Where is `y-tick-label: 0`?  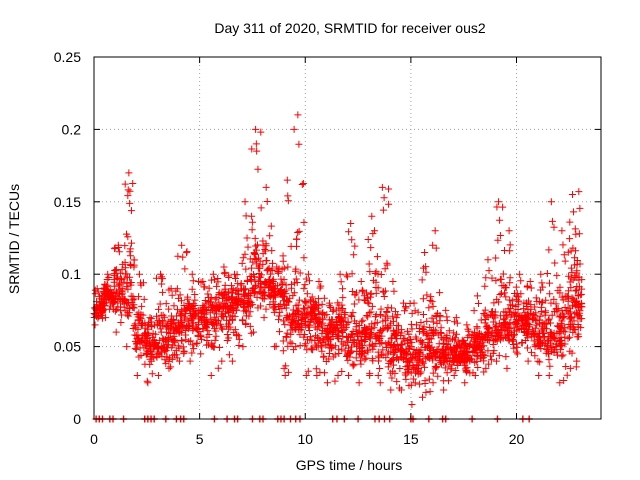
y-tick-label: 0 is located at coordinates (77, 419).